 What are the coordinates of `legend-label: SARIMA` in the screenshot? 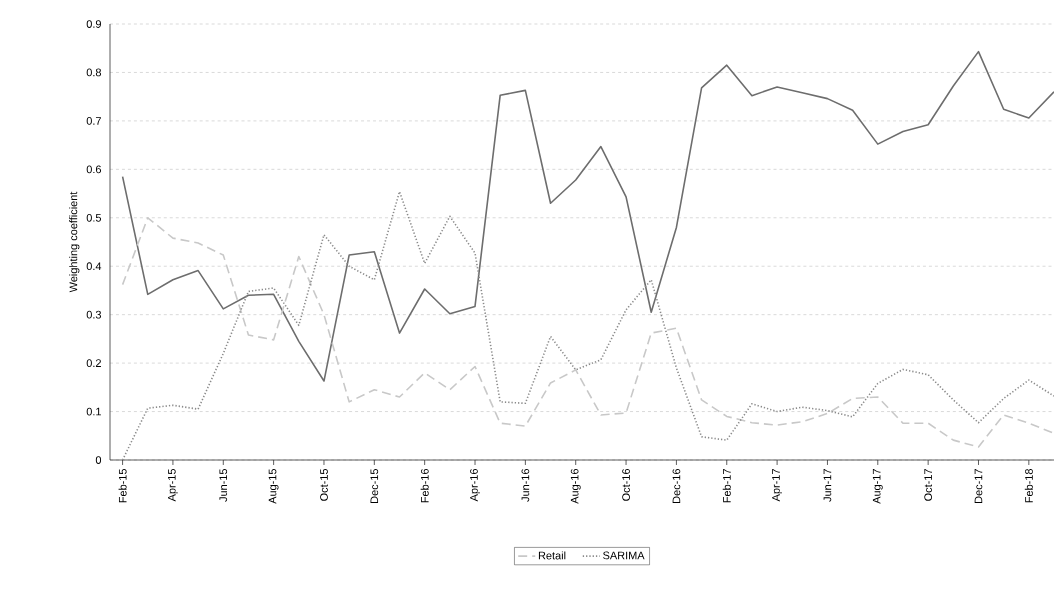 It's located at (624, 555).